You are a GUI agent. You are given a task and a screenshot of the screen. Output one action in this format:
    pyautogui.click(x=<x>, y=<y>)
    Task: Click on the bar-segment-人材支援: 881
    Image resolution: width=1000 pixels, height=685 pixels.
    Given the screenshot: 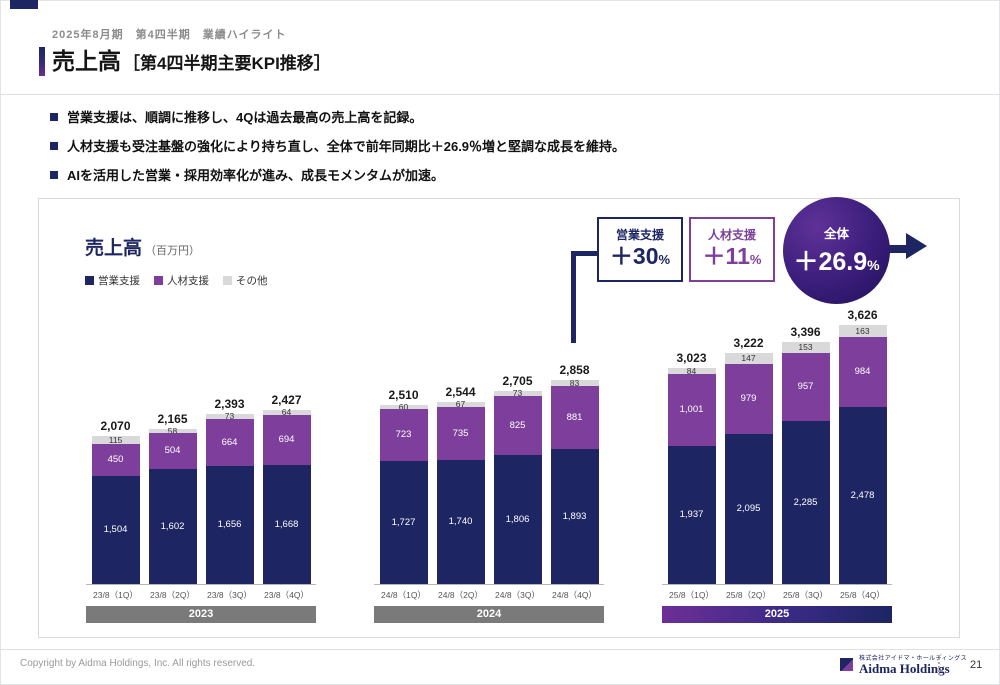 What is the action you would take?
    pyautogui.click(x=574, y=417)
    